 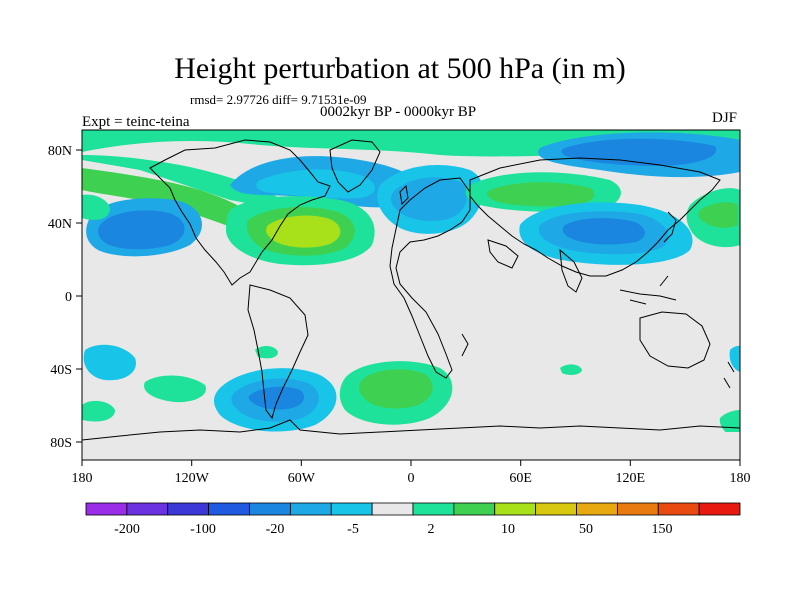 I want to click on time-period-label: 0002kyr BP - 0000kyr BP, so click(x=398, y=112).